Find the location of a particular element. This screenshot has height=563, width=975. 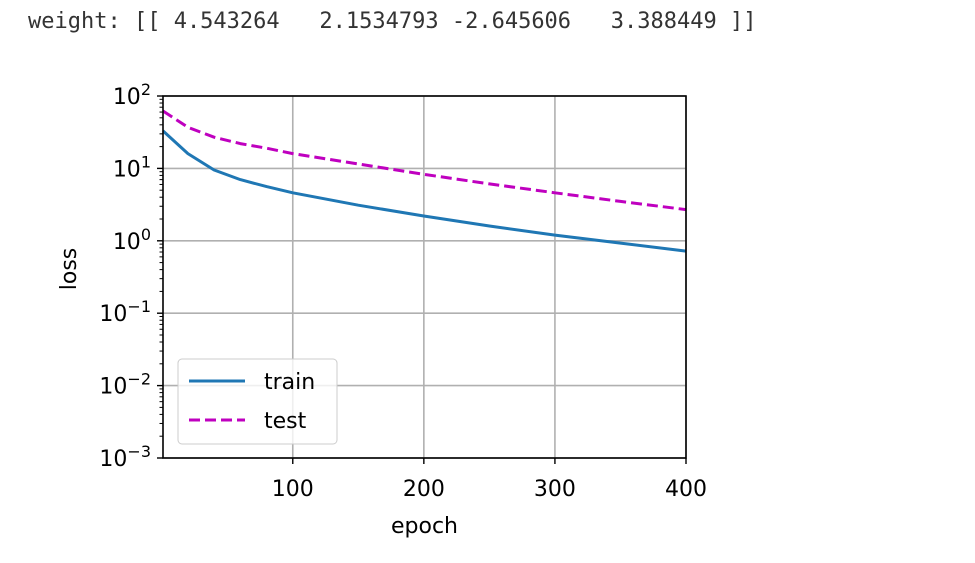

y-axis-ticks: 10⁻³ 10⁻² 10⁻¹ 10⁰ 10¹ 10² is located at coordinates (131, 276).